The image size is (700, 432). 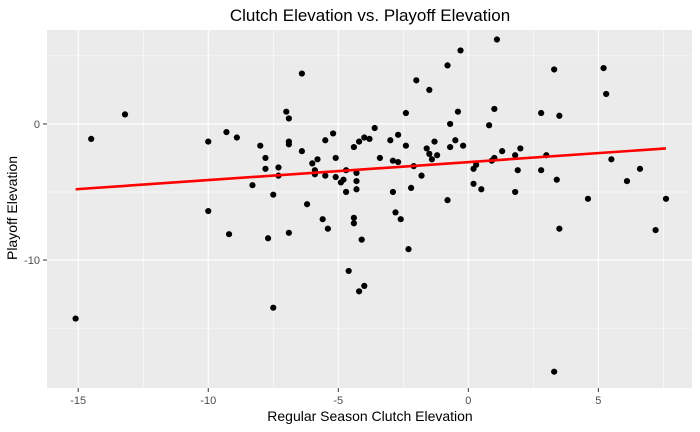 I want to click on x-axis-ticks: -15 -10 -5 0 5, so click(x=335, y=397).